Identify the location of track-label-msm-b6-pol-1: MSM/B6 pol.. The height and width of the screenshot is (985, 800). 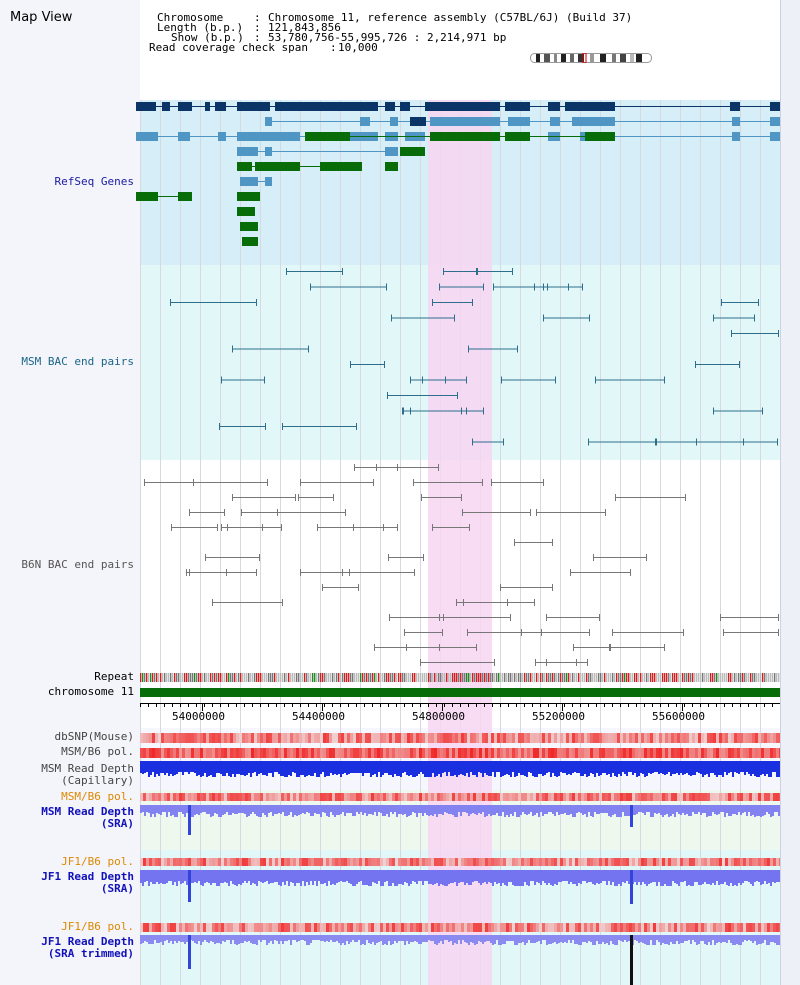
(97, 751).